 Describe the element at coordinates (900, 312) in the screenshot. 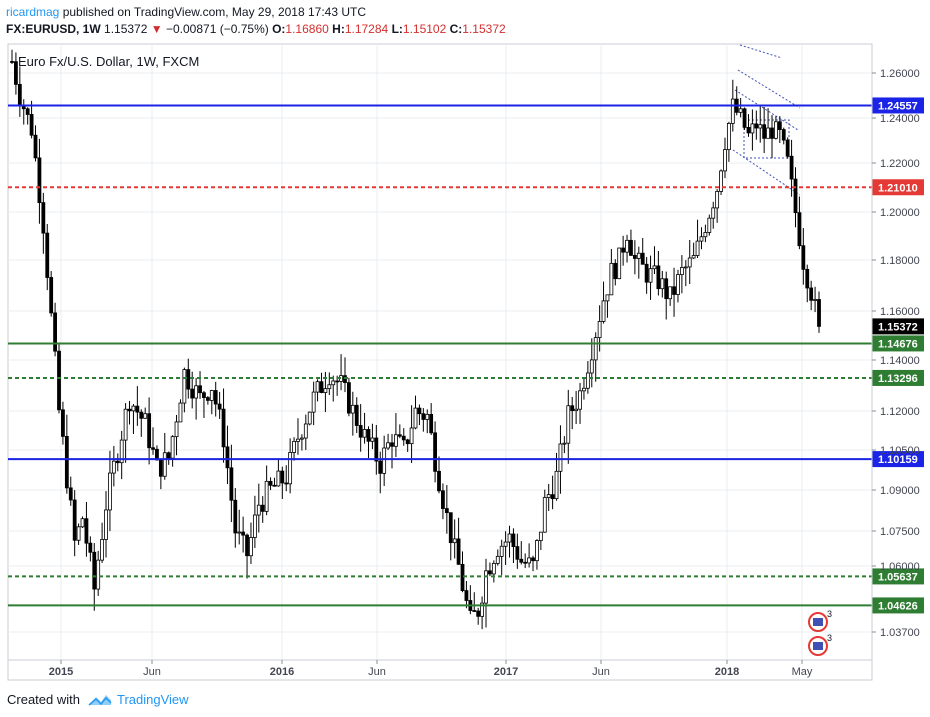

I see `price-tick-label: 1.16000` at that location.